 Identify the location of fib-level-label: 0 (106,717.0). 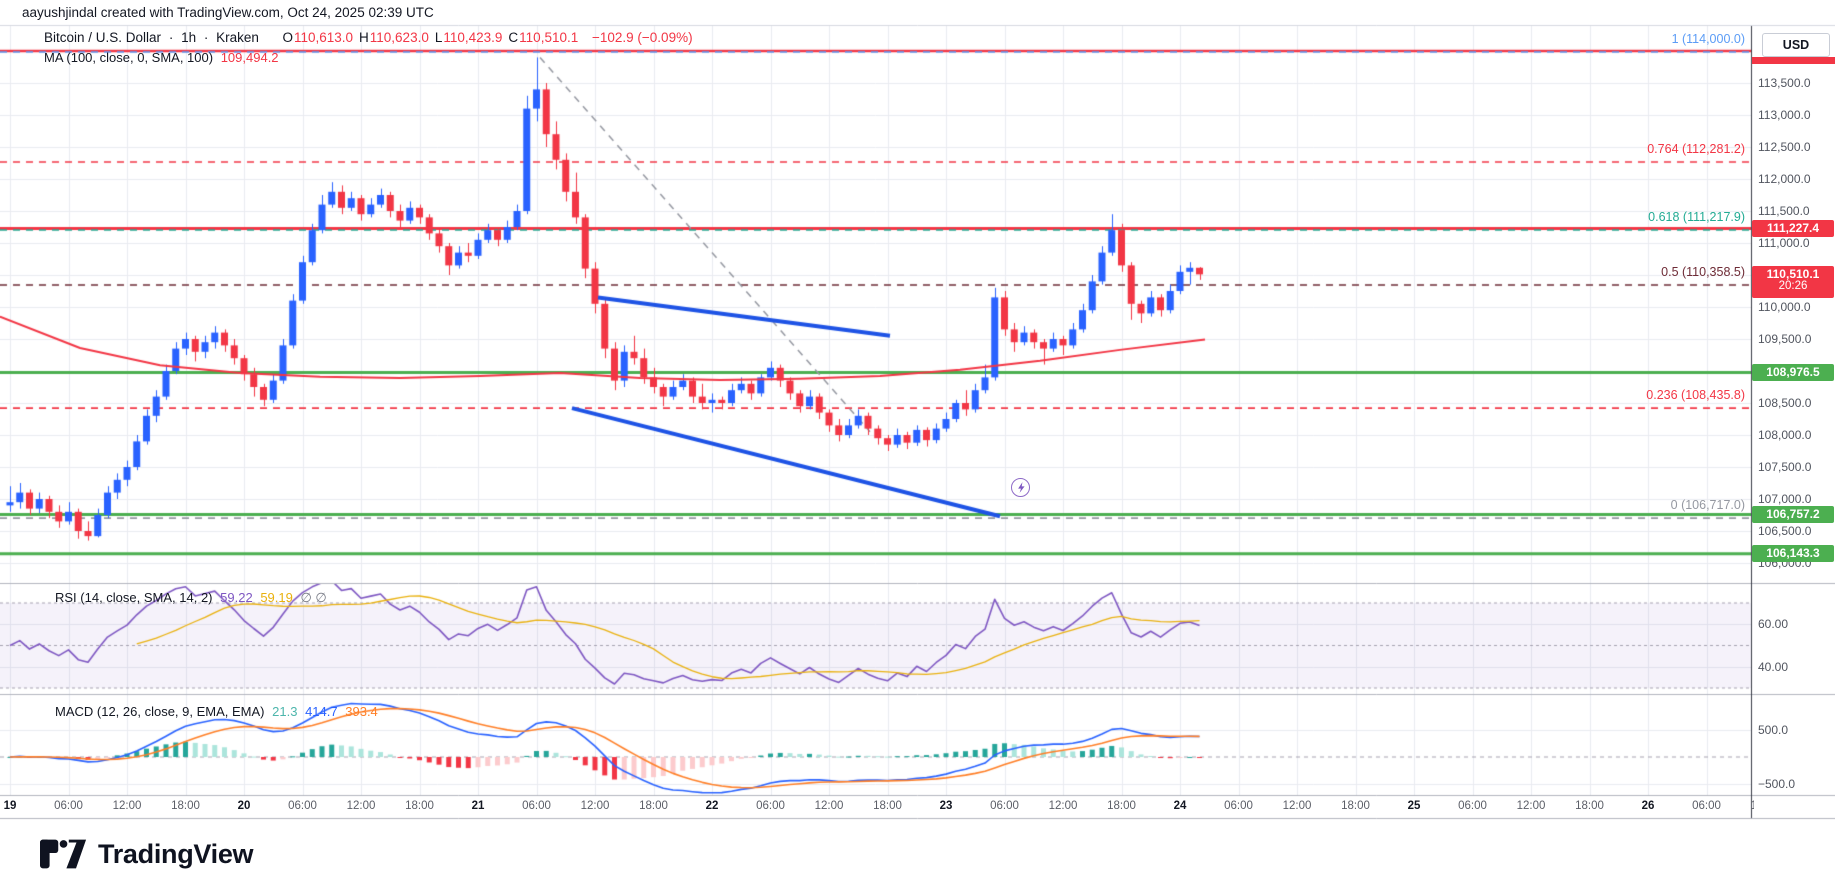
(1707, 505).